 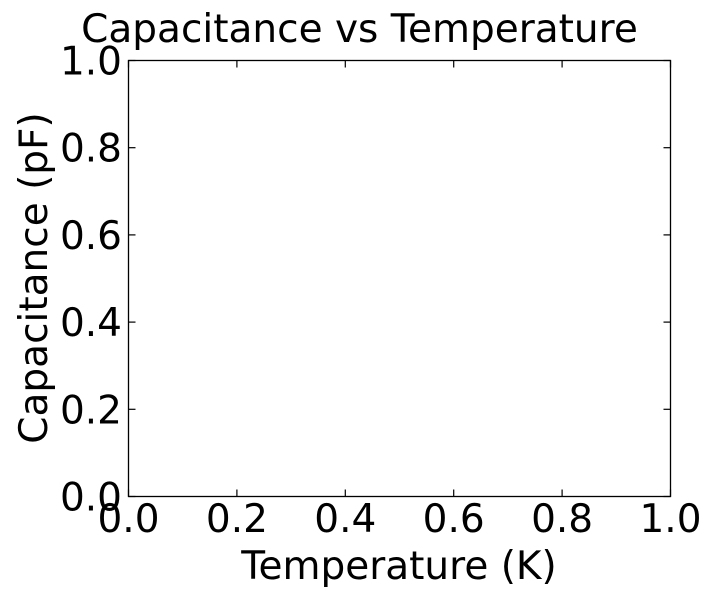 What do you see at coordinates (670, 519) in the screenshot?
I see `x-tick-label: 1.0` at bounding box center [670, 519].